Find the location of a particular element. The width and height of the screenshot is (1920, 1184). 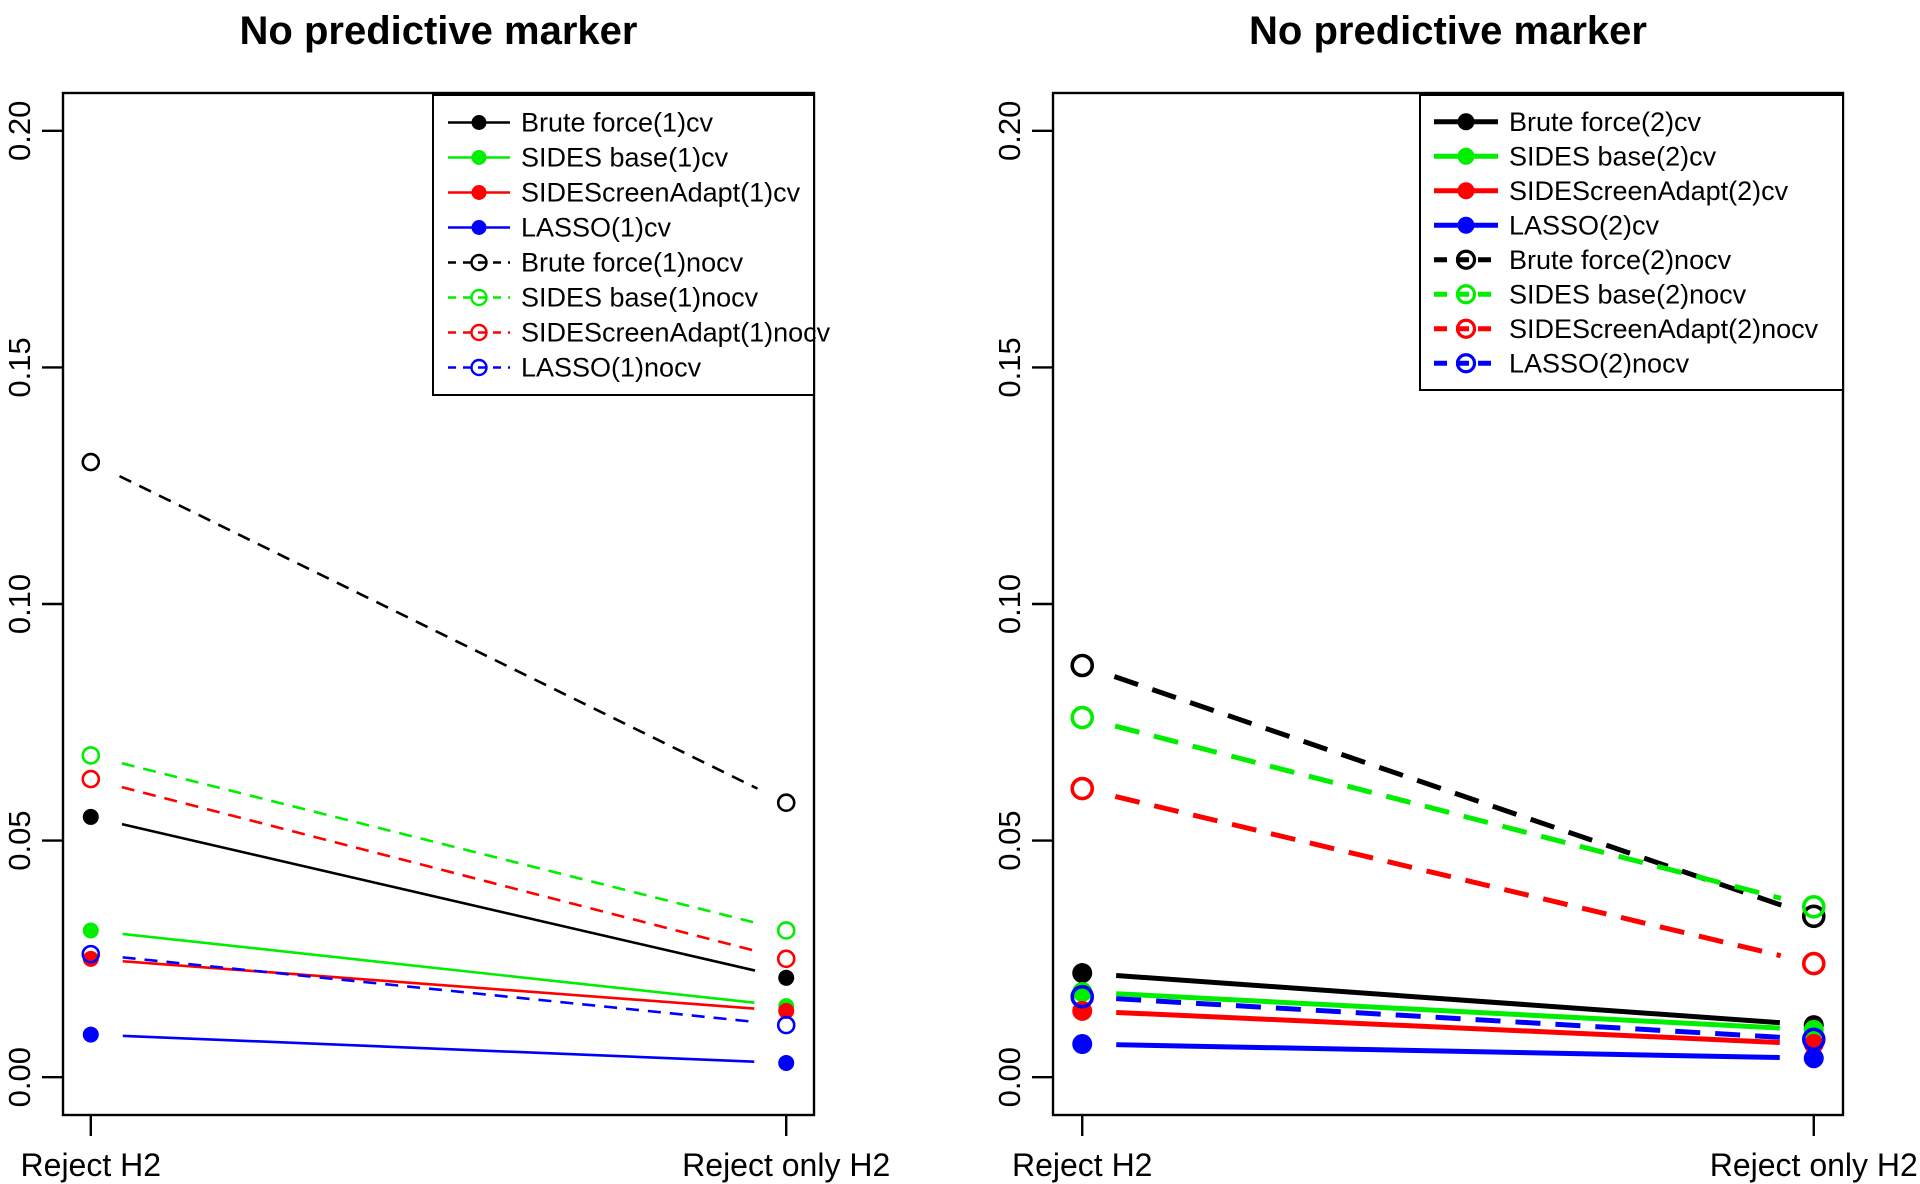

legend-entry: SIDES base(2)nocv is located at coordinates (1590, 294).